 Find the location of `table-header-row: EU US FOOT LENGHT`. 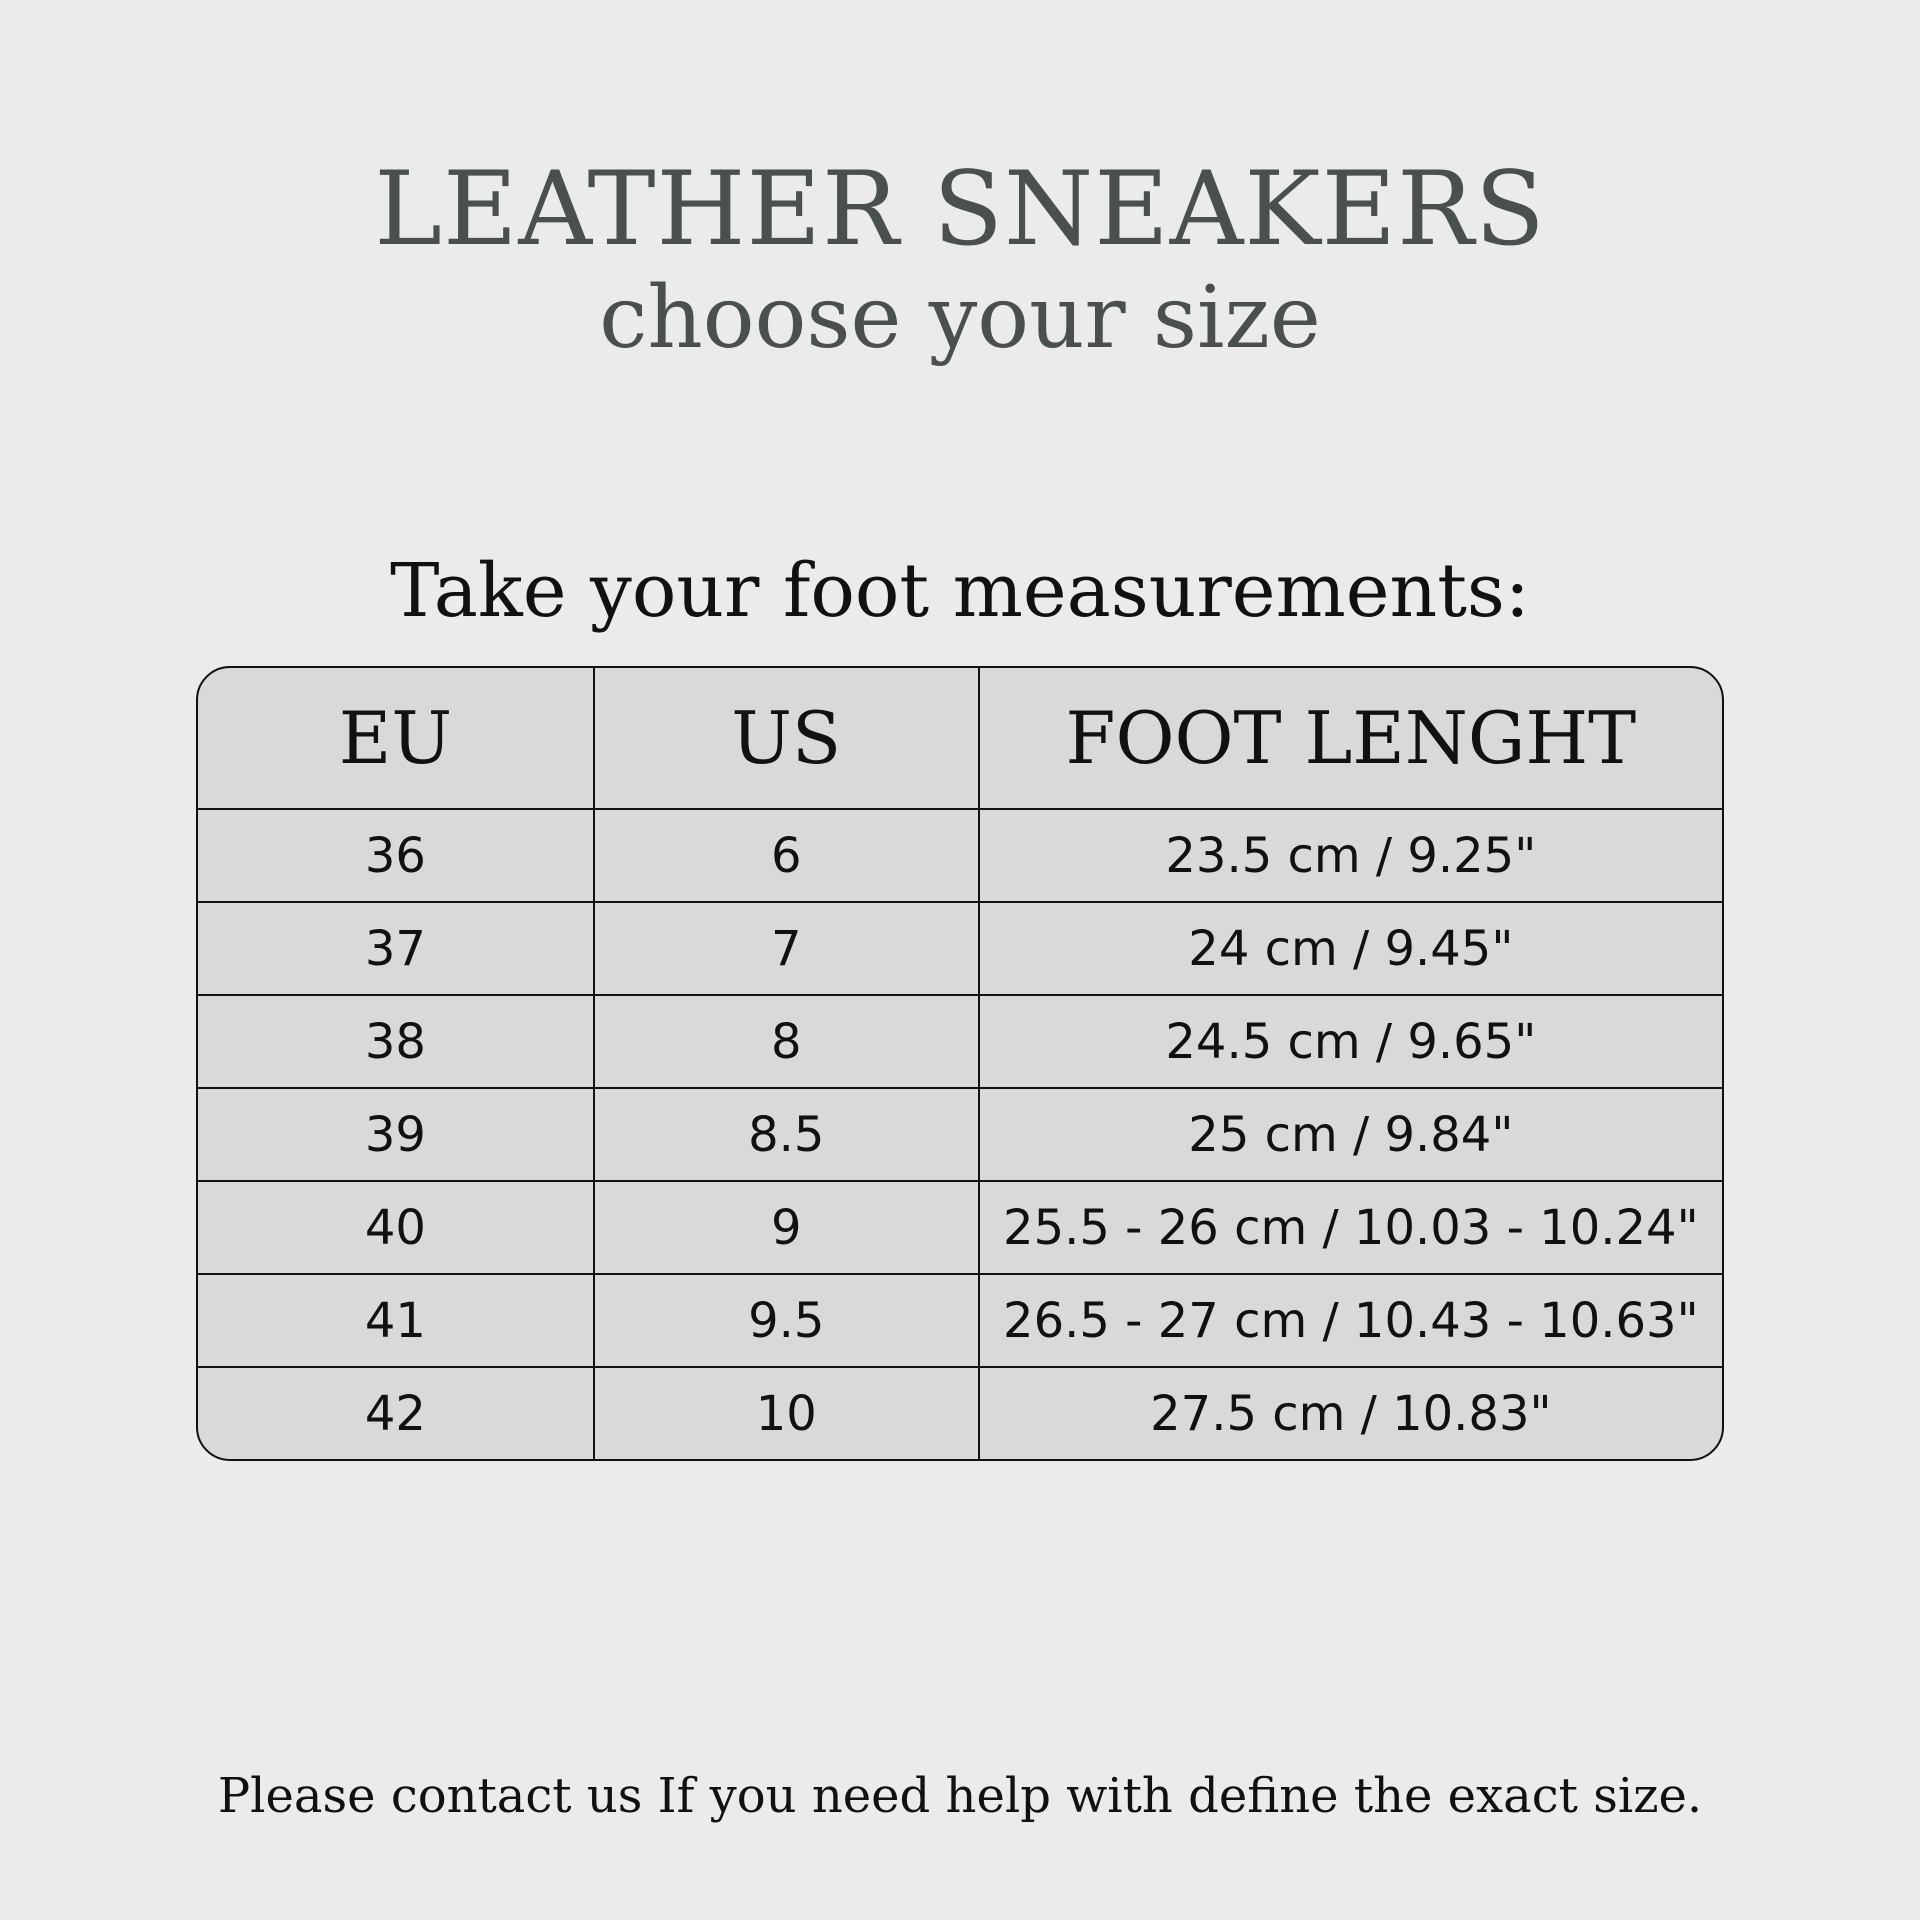

table-header-row: EU US FOOT LENGHT is located at coordinates (960, 739).